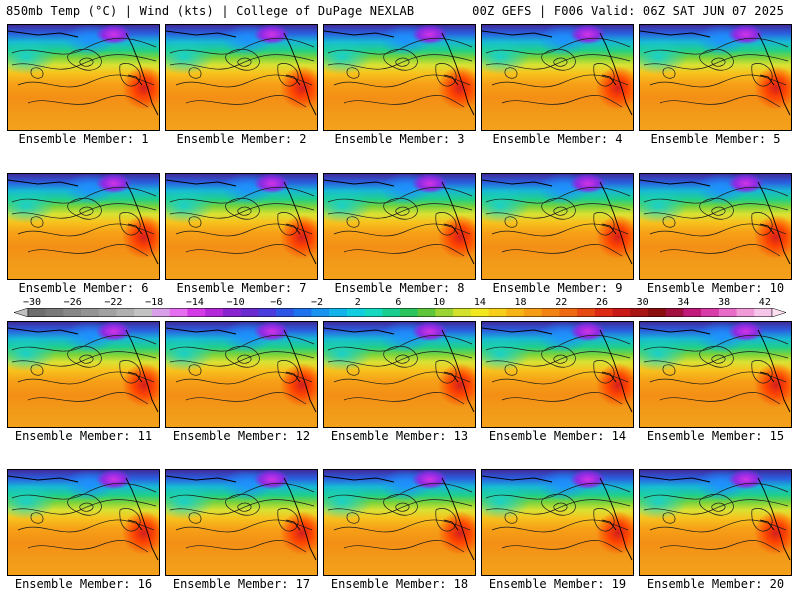 The width and height of the screenshot is (800, 600). I want to click on ensemble-panel: Ensemble Member: 20, so click(715, 534).